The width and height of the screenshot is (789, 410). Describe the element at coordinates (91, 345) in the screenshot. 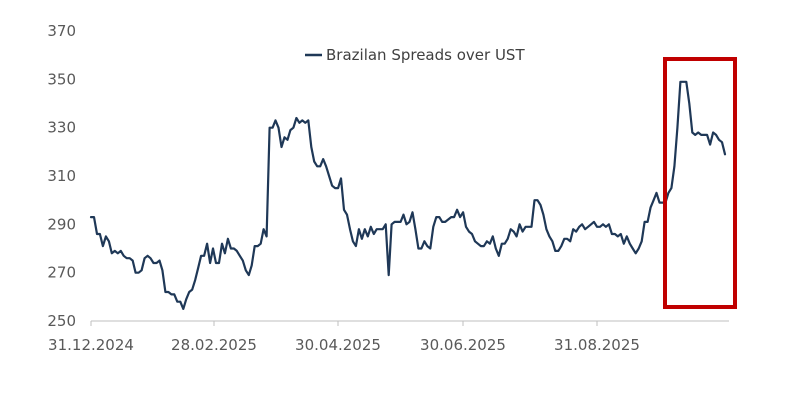

I see `x-tick-label: 31.12.2024` at that location.